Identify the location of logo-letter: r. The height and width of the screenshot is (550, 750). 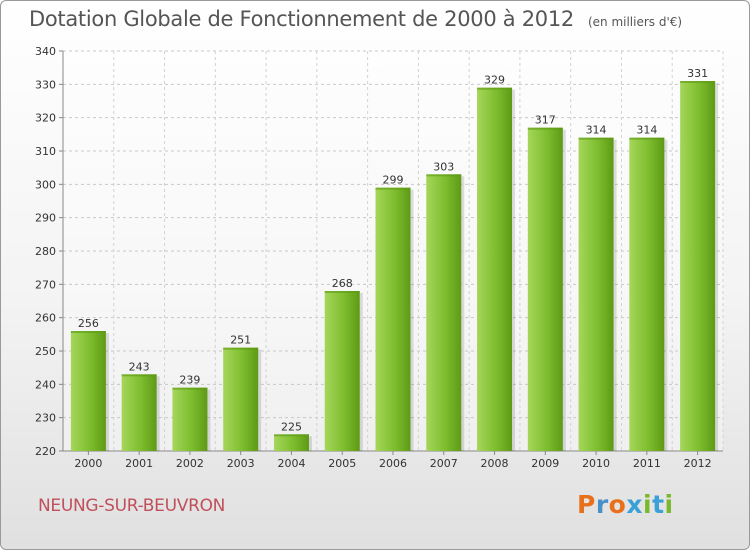
(602, 504).